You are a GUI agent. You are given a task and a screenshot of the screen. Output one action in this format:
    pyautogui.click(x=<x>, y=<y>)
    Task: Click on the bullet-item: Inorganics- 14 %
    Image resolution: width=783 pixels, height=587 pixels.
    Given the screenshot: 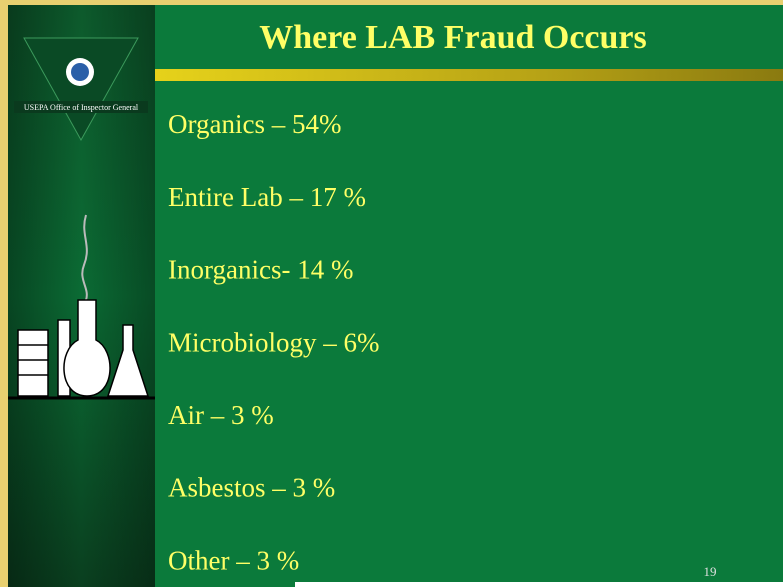 What is the action you would take?
    pyautogui.click(x=260, y=270)
    